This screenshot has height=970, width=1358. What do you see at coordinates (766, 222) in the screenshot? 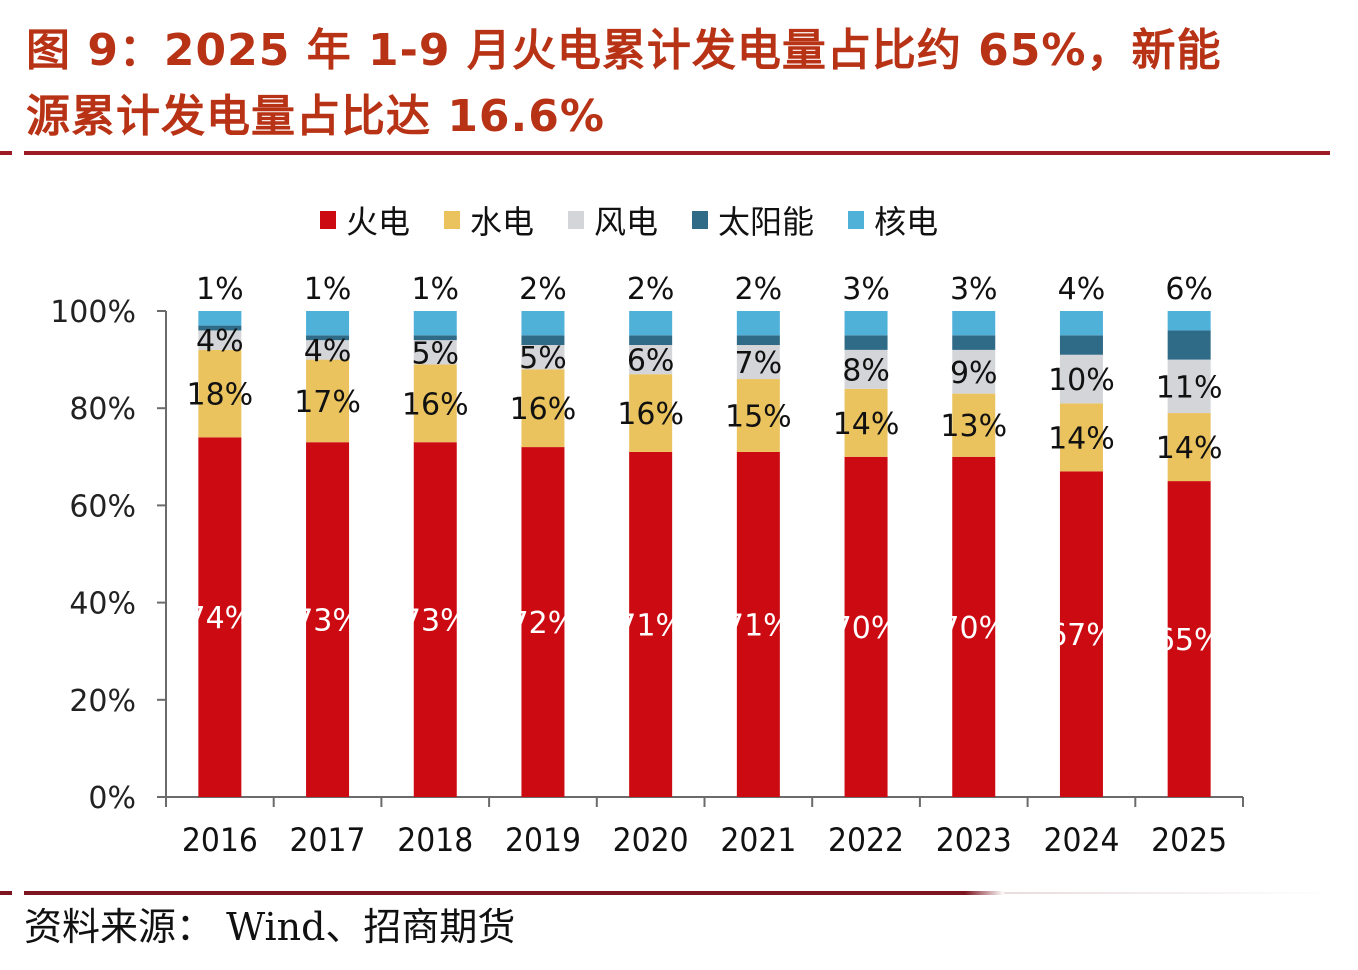
I see `legend-label-solar: 太阳能` at bounding box center [766, 222].